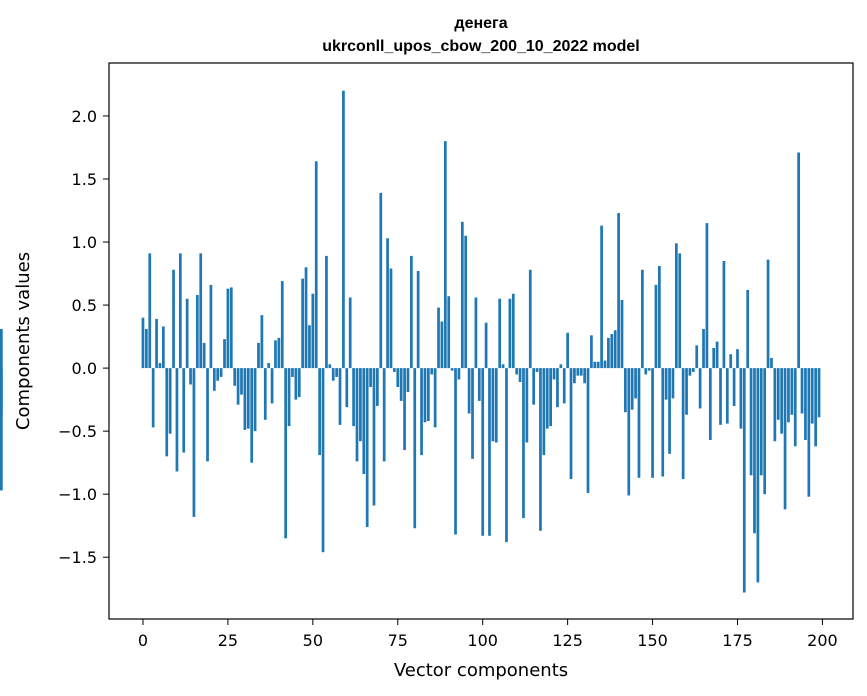  I want to click on y-tick-label: 0.5, so click(84, 305).